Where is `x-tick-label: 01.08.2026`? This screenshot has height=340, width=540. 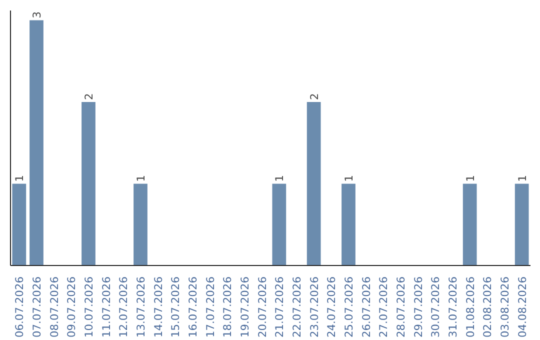
x-tick-label: 01.08.2026 is located at coordinates (470, 307).